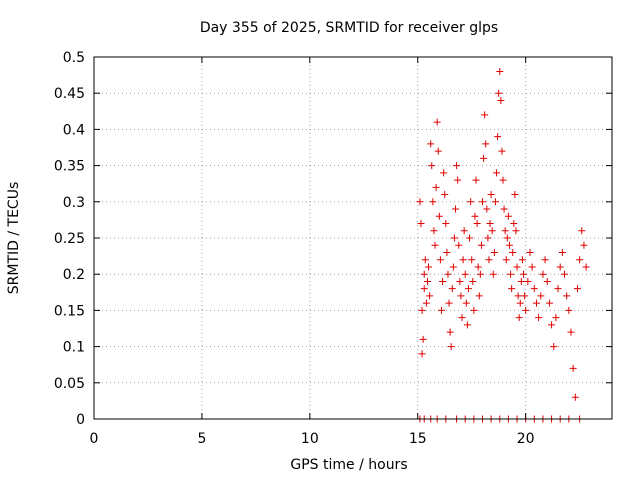  Describe the element at coordinates (69, 384) in the screenshot. I see `y-tick-label: 0.05` at that location.